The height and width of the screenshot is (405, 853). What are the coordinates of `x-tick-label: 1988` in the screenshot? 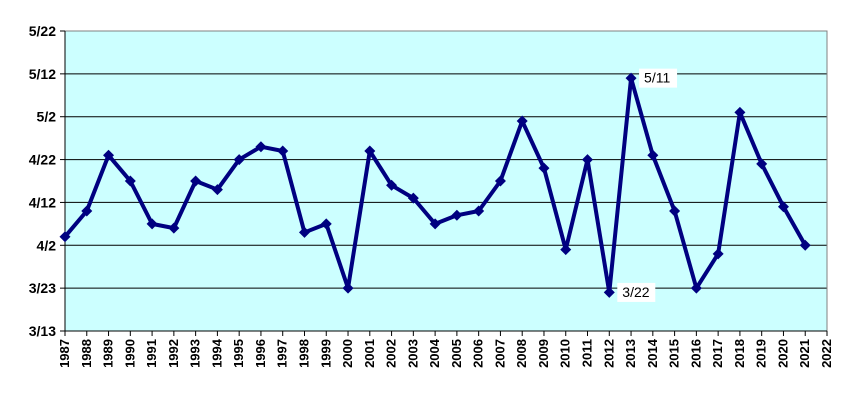 It's located at (86, 353).